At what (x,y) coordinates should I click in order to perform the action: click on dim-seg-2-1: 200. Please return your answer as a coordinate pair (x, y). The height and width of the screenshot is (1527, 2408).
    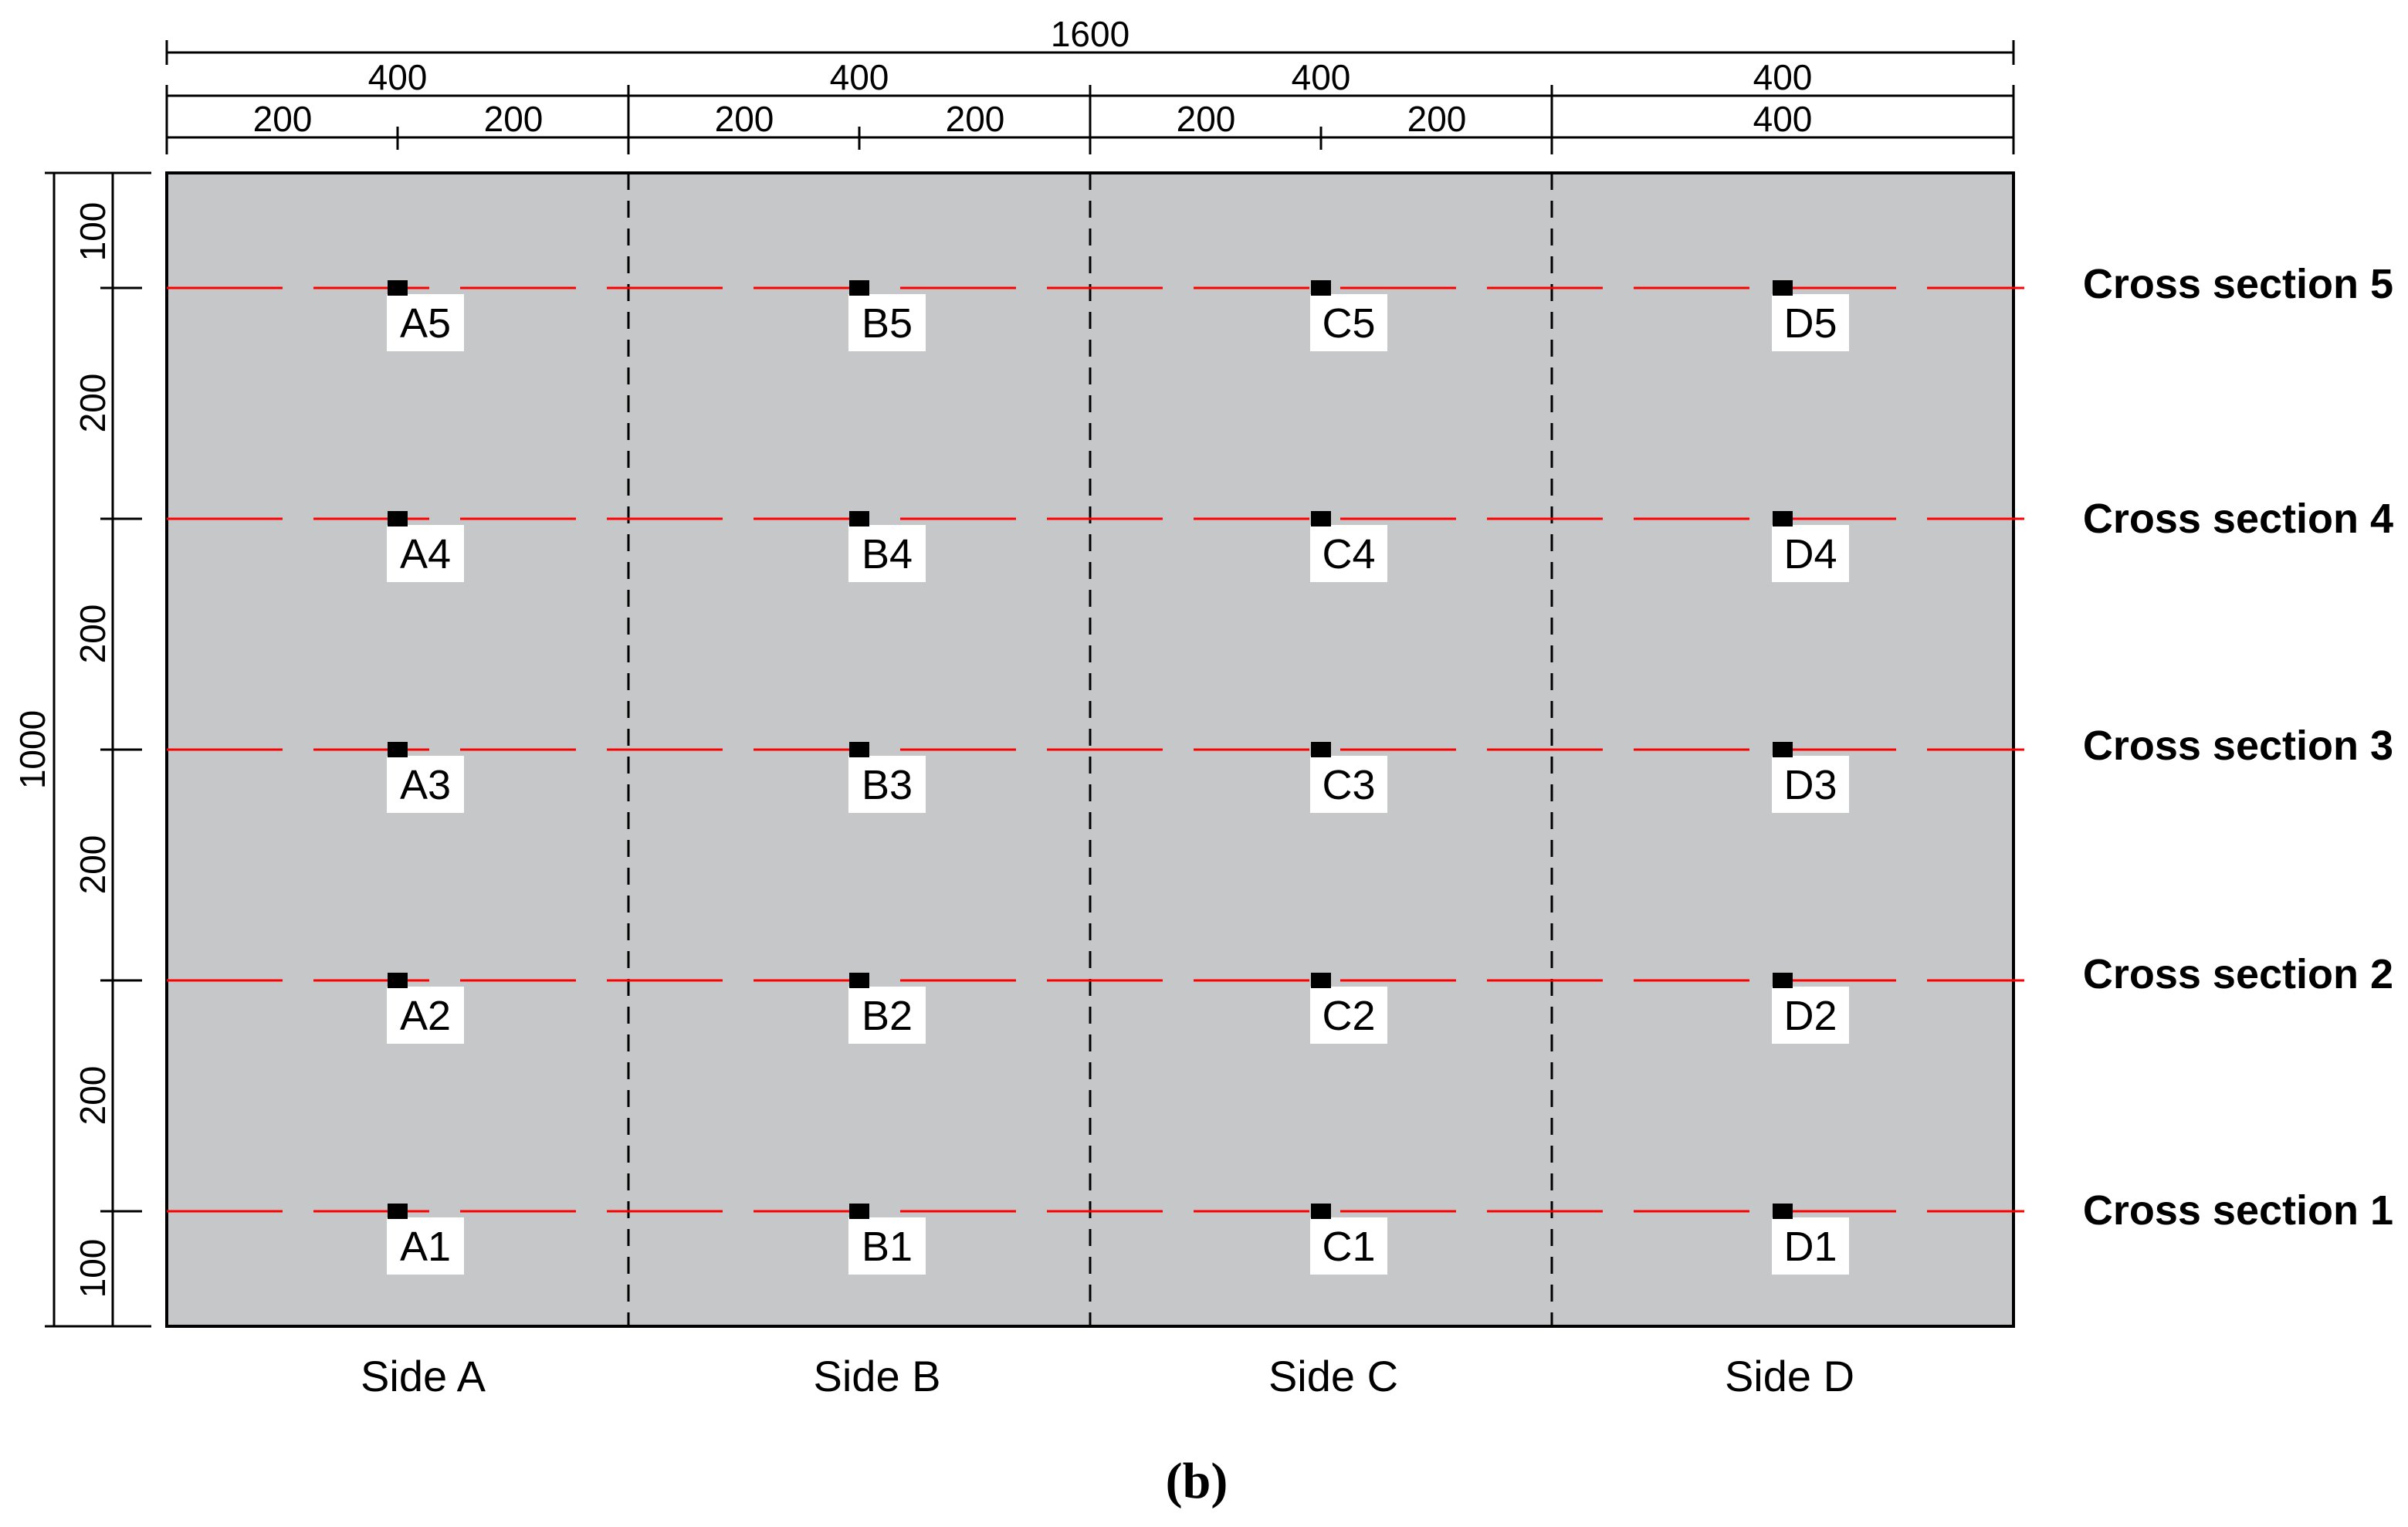
    Looking at the image, I should click on (93, 1096).